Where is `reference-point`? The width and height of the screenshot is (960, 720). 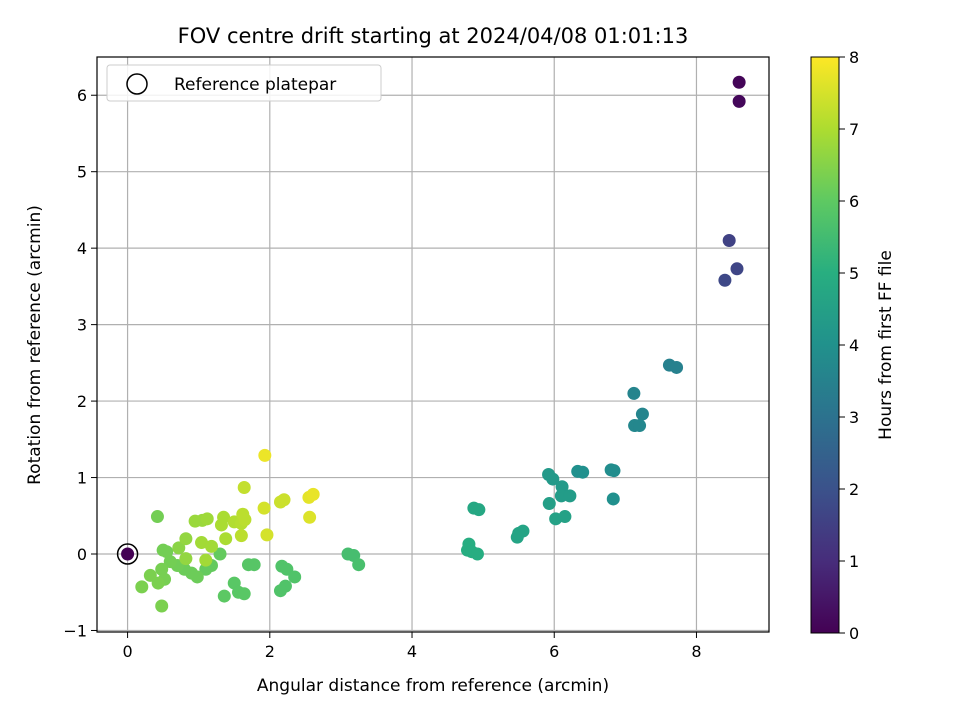
reference-point is located at coordinates (128, 554).